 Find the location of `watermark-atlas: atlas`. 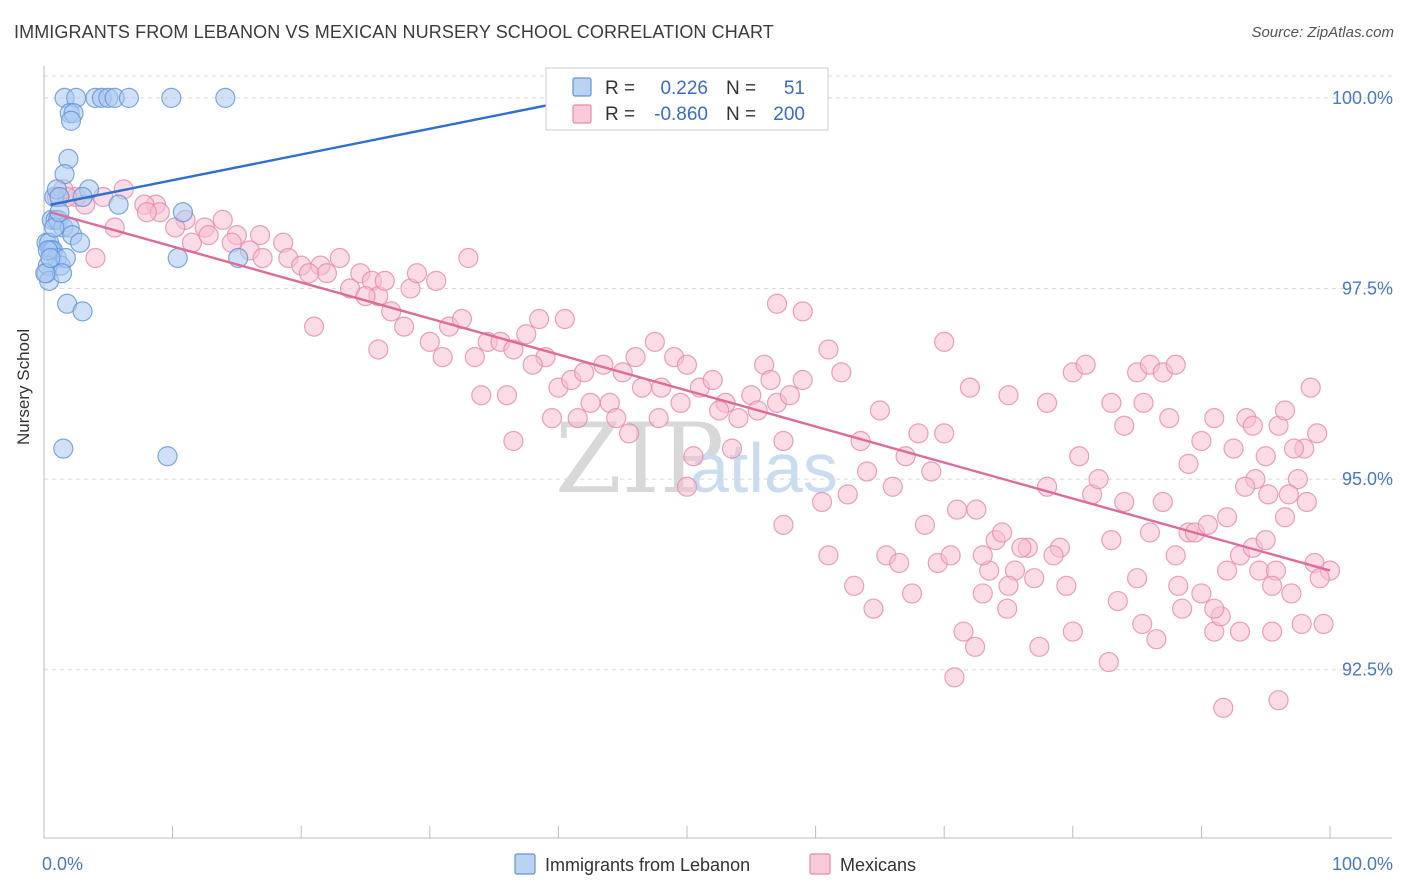

watermark-atlas: atlas is located at coordinates (764, 468).